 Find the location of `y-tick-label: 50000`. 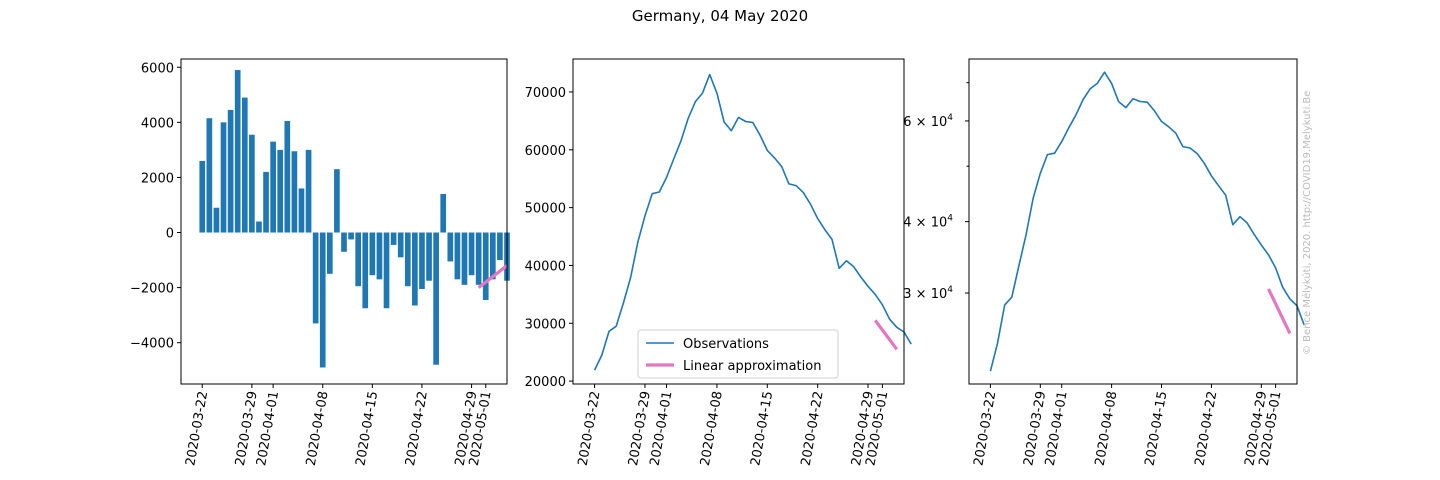

y-tick-label: 50000 is located at coordinates (545, 209).